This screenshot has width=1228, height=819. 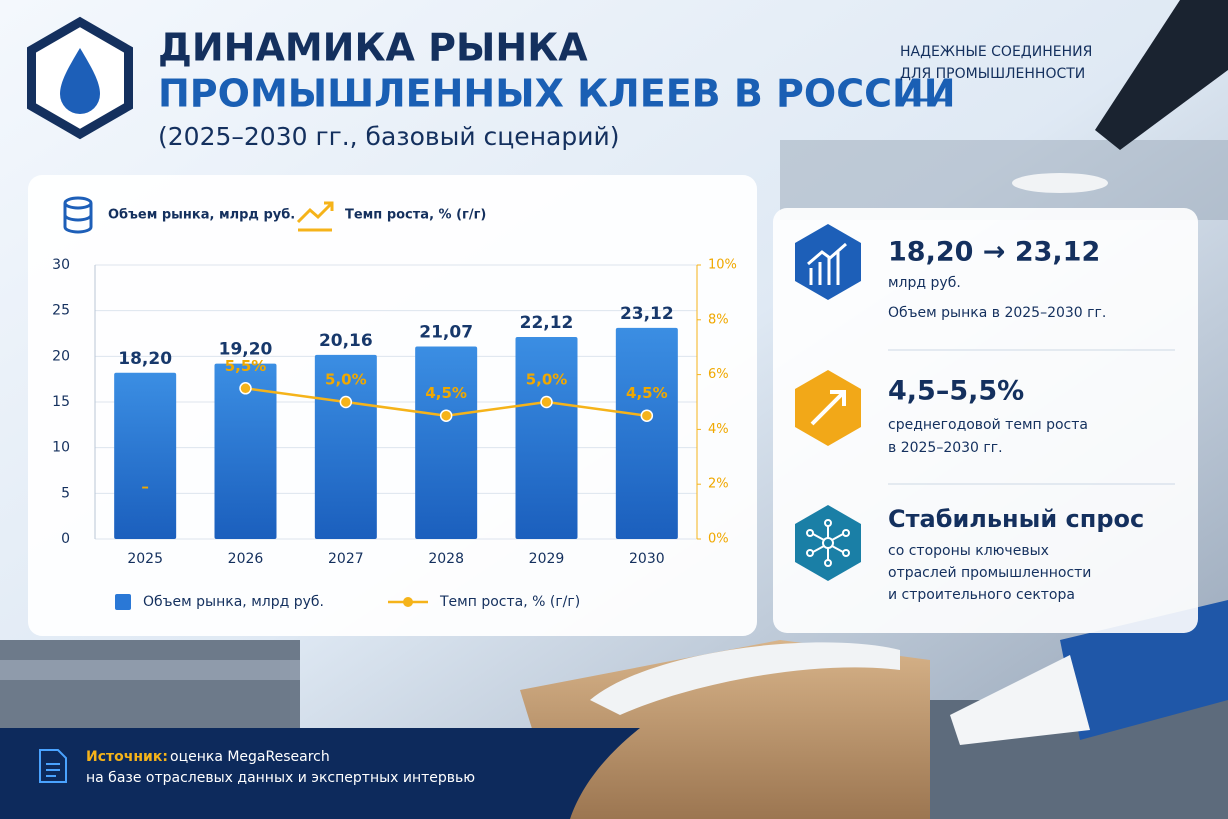 What do you see at coordinates (61, 265) in the screenshot?
I see `y-tick-label: 30` at bounding box center [61, 265].